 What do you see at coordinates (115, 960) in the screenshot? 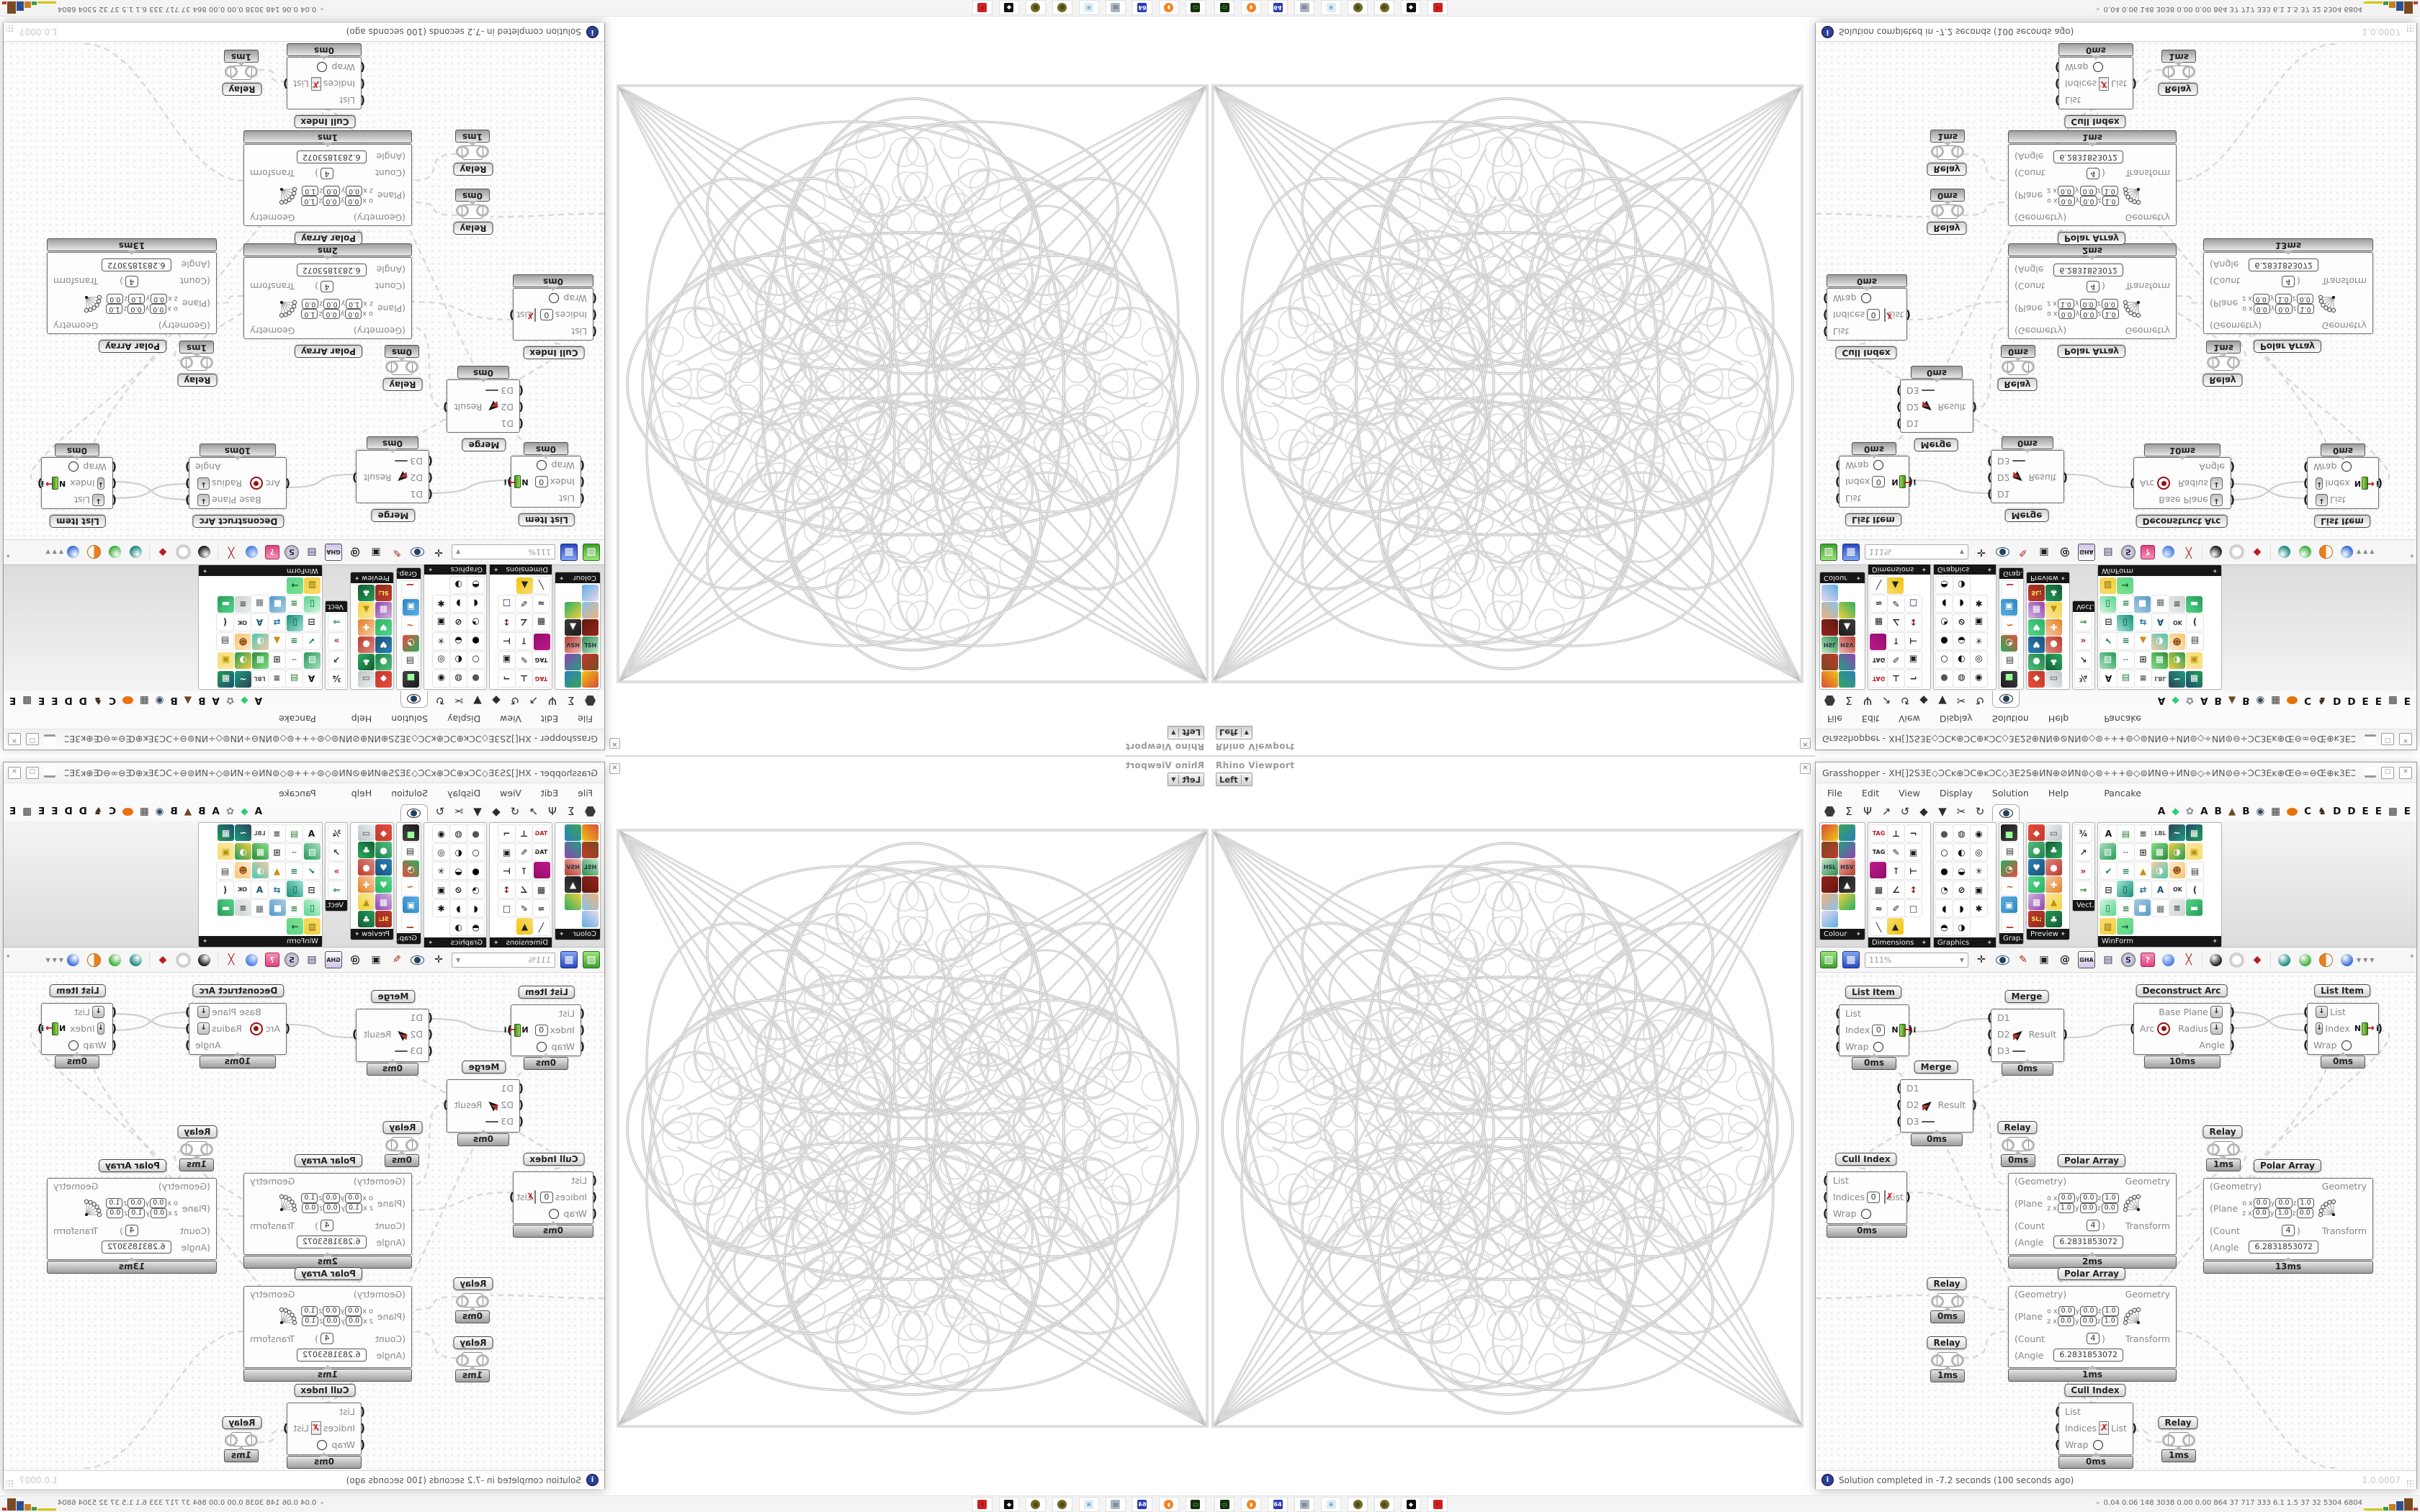
I see `green-sphere-icon` at bounding box center [115, 960].